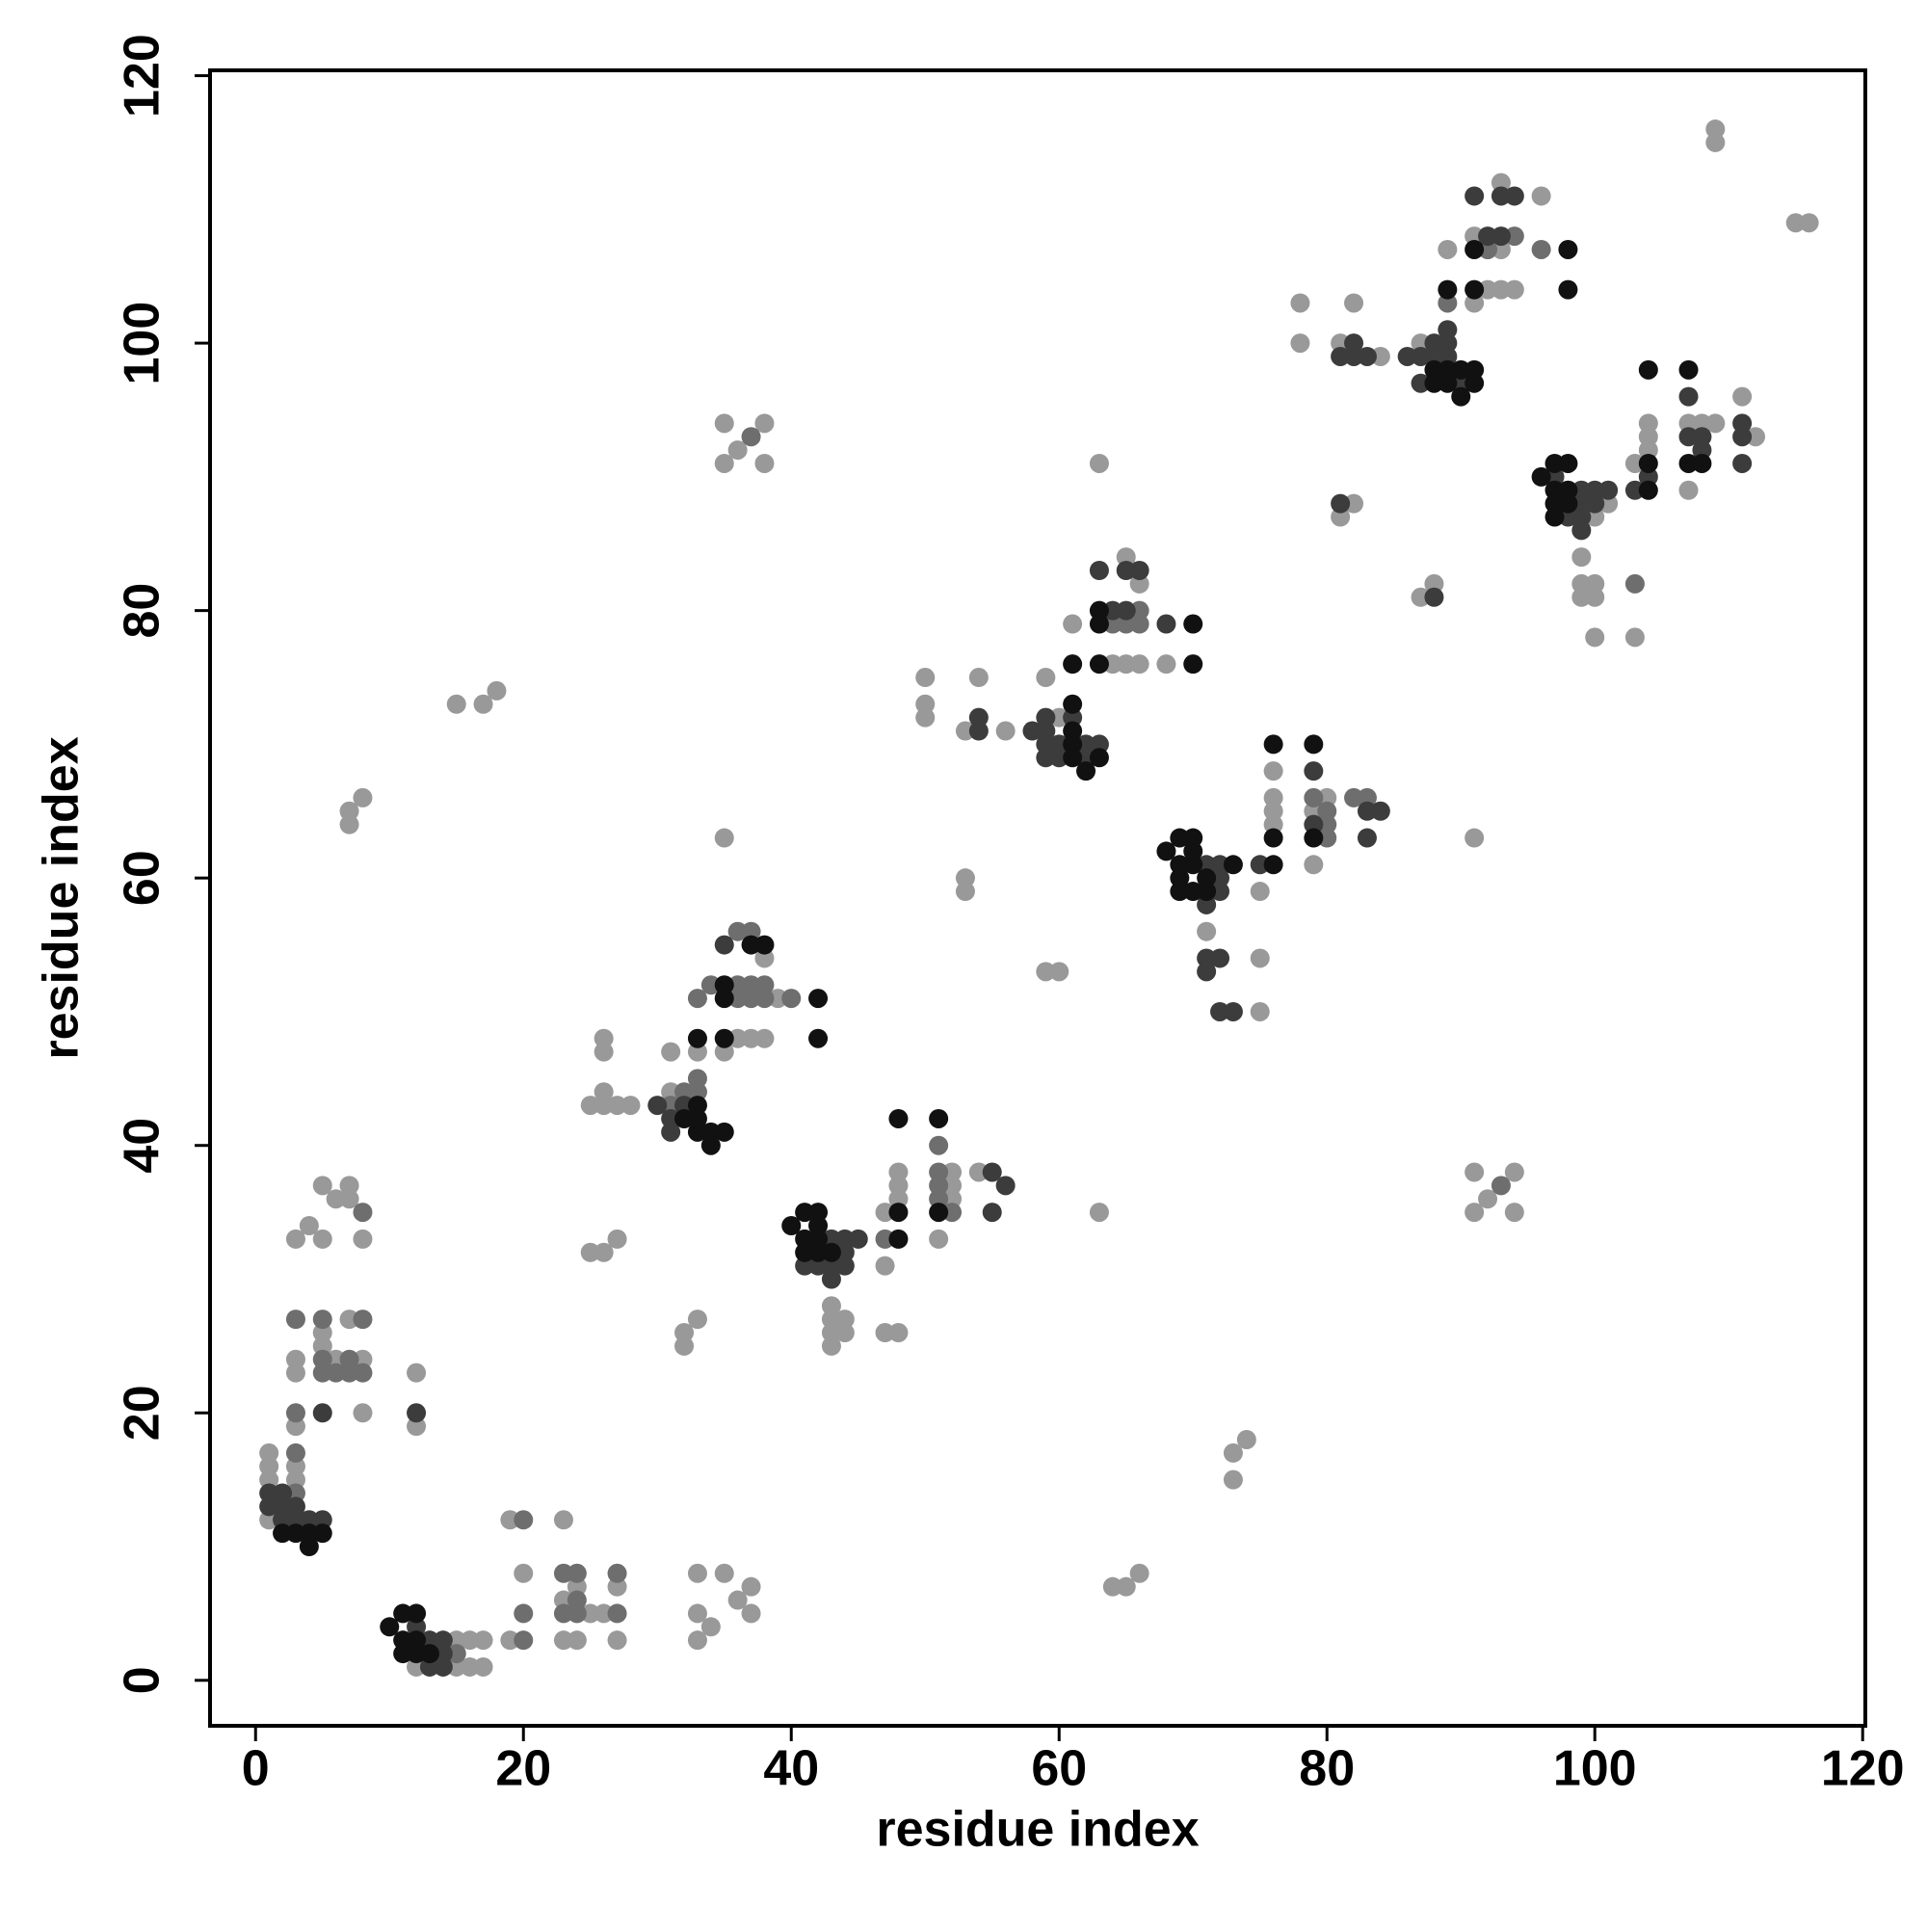 The height and width of the screenshot is (1932, 1927). What do you see at coordinates (1327, 1769) in the screenshot?
I see `x-tick-label: 80` at bounding box center [1327, 1769].